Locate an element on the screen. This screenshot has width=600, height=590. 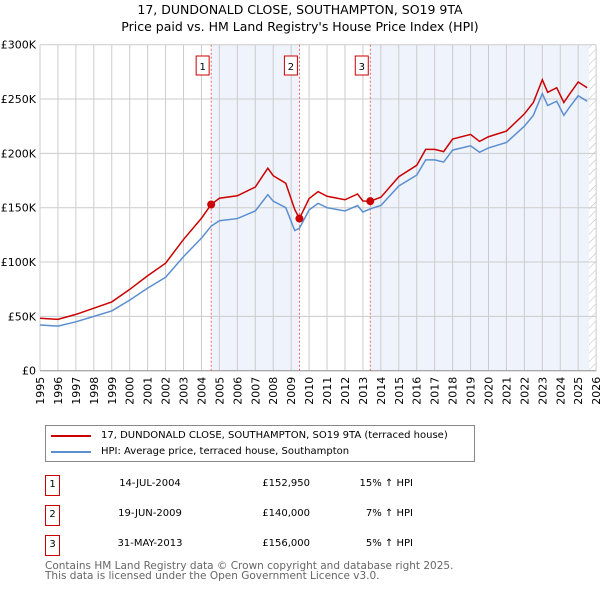
x-tick-label: 2007 is located at coordinates (255, 391).